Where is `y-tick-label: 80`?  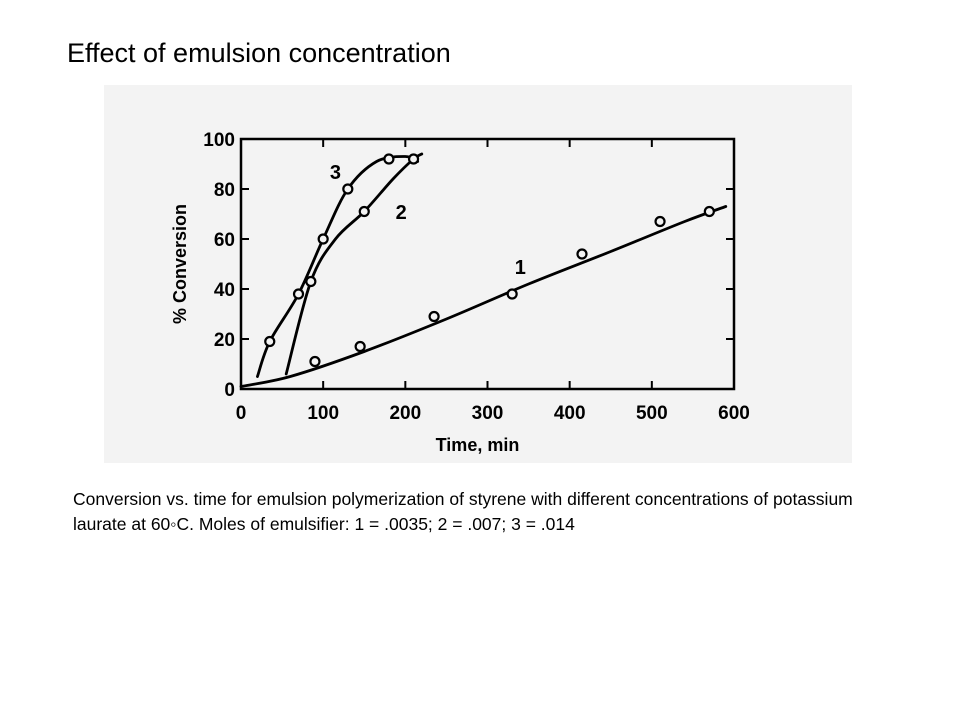
y-tick-label: 80 is located at coordinates (224, 190).